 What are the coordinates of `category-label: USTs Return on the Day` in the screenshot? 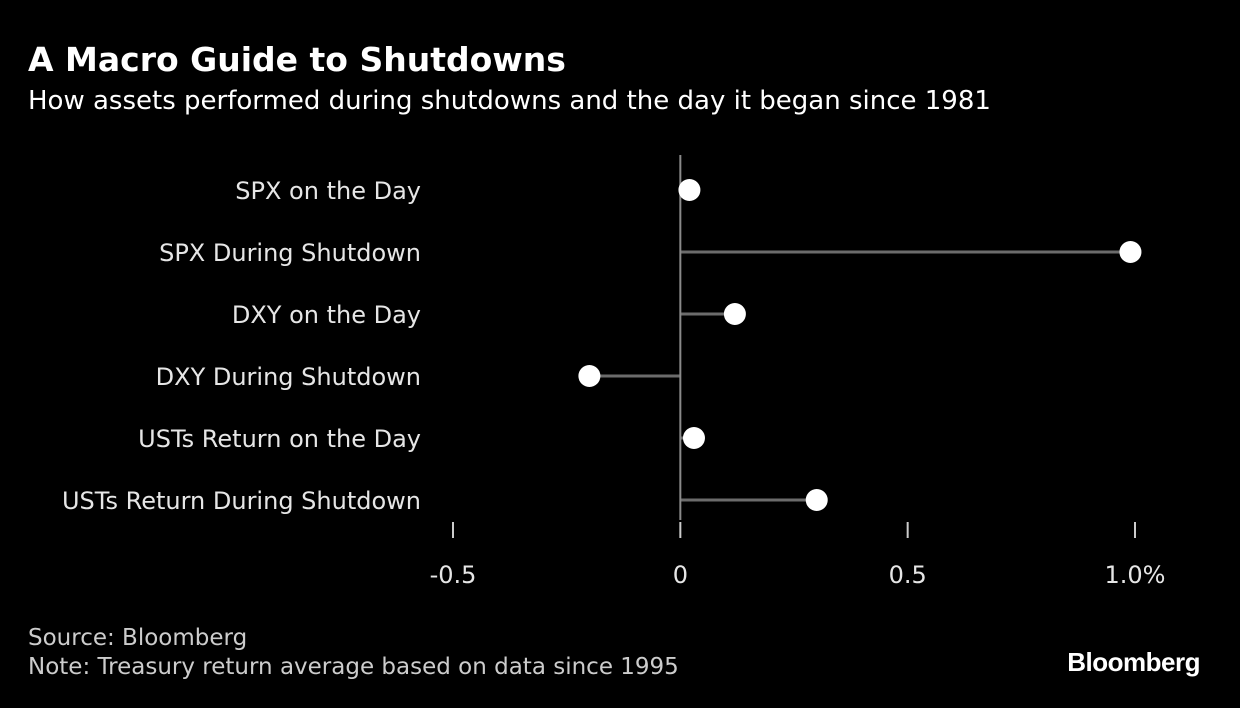 It's located at (279, 439).